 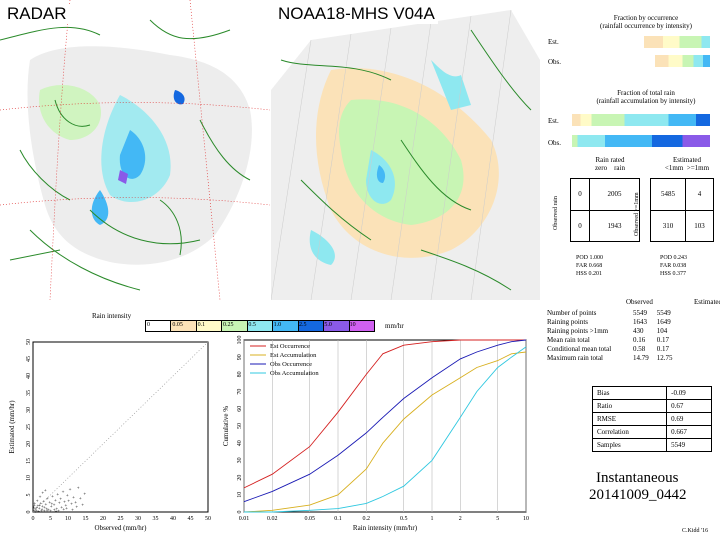 What do you see at coordinates (646, 18) in the screenshot?
I see `occurrence-title-line1: Fraction by occurrence` at bounding box center [646, 18].